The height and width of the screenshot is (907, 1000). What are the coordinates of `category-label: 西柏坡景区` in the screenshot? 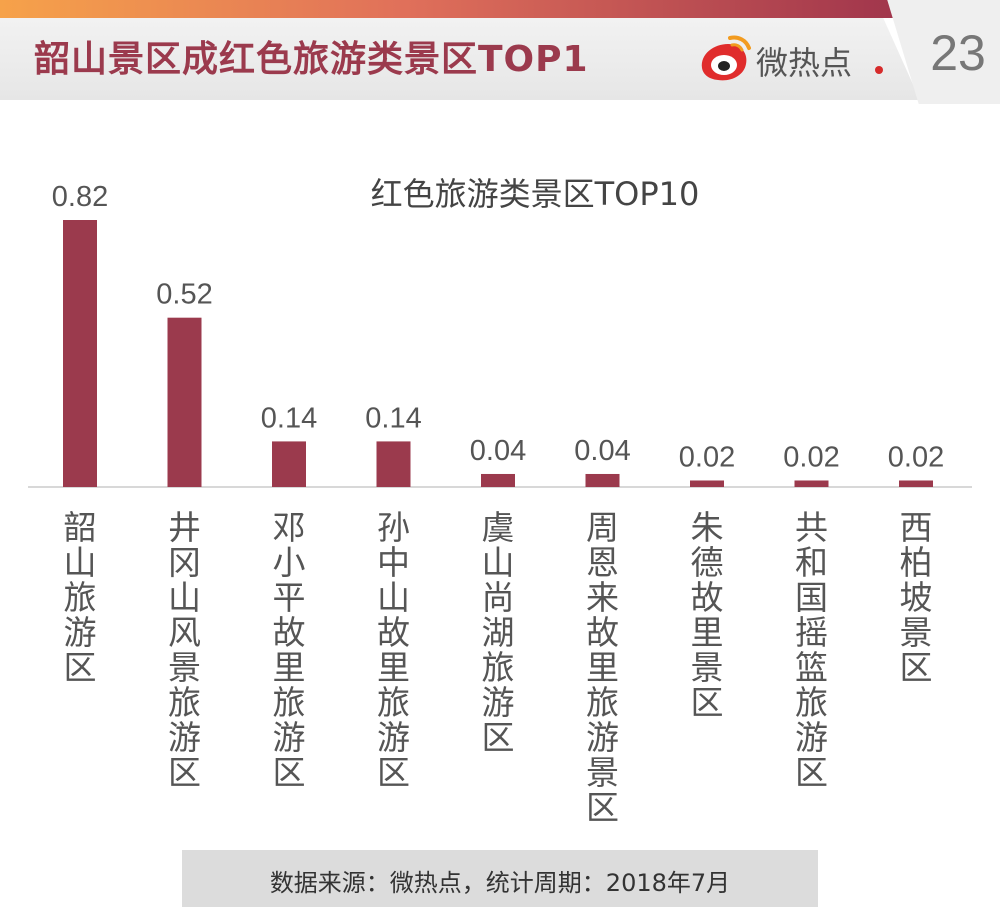 It's located at (916, 597).